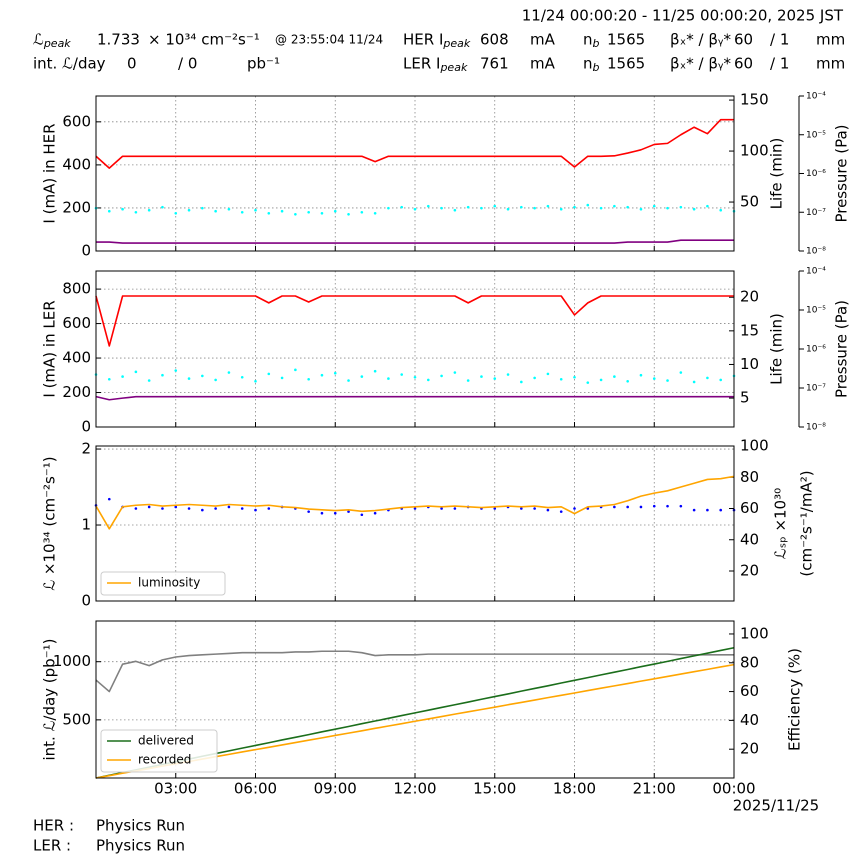 This screenshot has height=864, width=864. I want to click on y2-tick-label: 15, so click(749, 330).